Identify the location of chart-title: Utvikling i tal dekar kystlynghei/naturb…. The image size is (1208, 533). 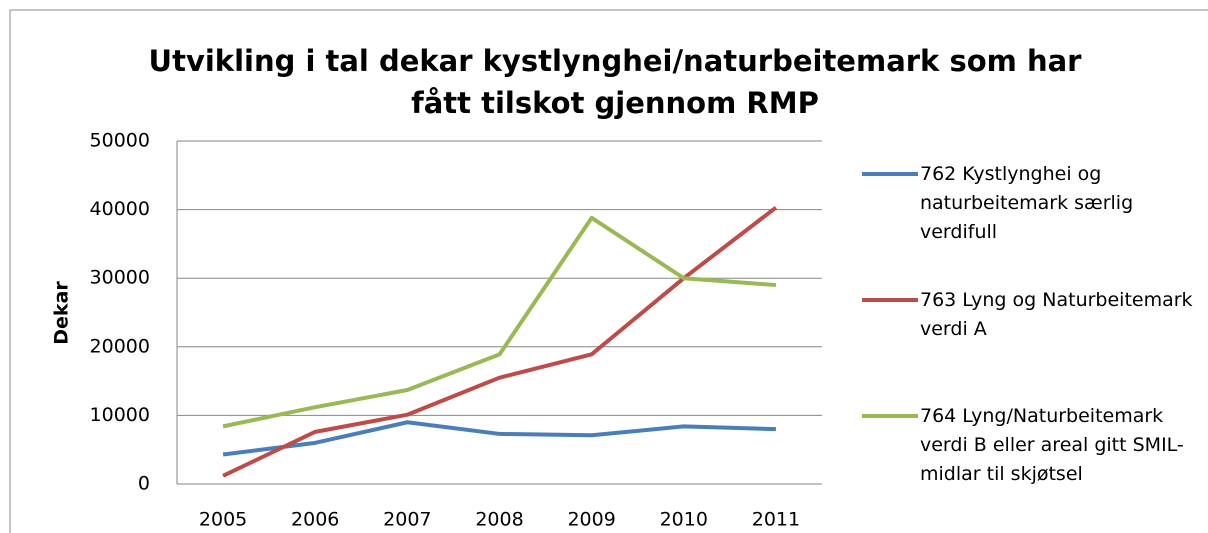
(615, 82).